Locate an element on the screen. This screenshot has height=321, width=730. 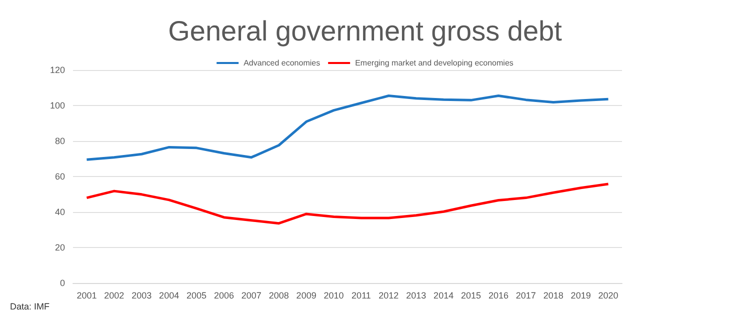
x-tick-label: 2020 is located at coordinates (608, 295).